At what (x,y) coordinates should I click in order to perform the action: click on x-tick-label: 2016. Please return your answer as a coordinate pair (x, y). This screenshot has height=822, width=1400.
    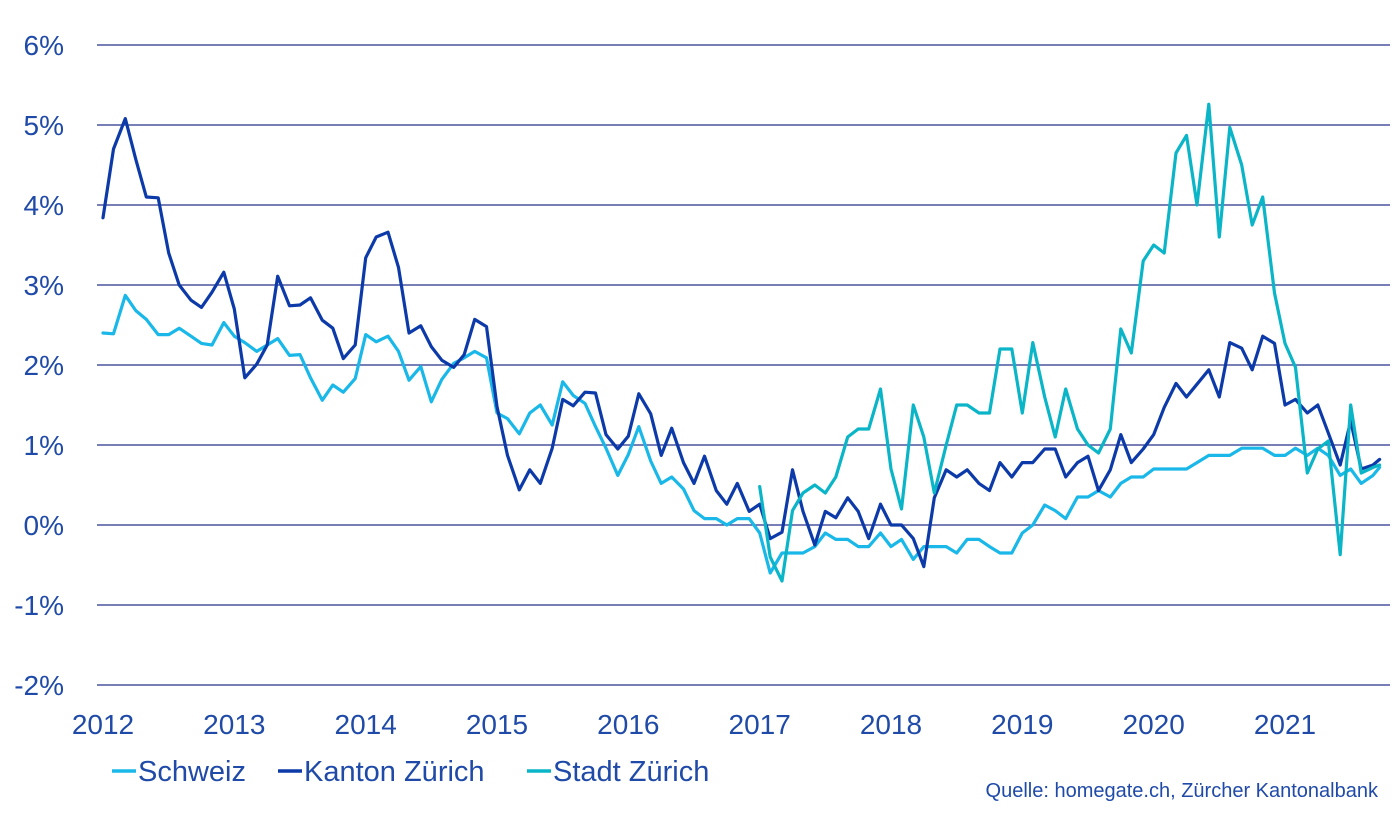
    Looking at the image, I should click on (628, 724).